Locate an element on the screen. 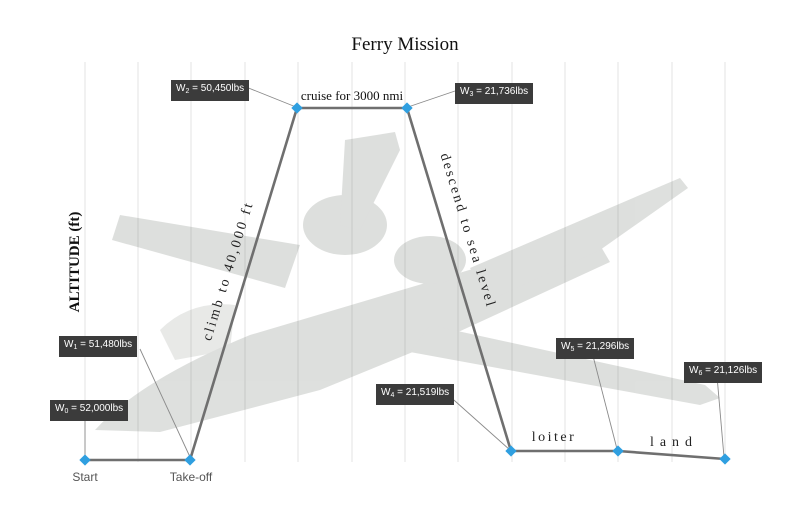  weight-label-w1: W1 = 51,480lbs is located at coordinates (98, 346).